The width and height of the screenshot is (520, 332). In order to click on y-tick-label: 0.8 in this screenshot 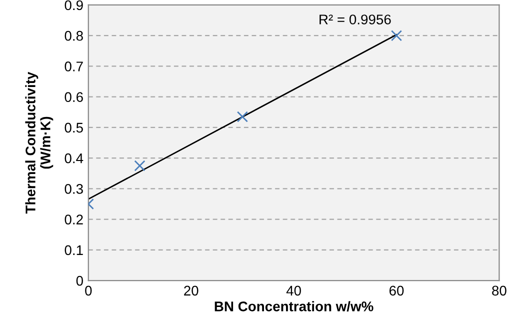, I will do `click(73, 35)`.